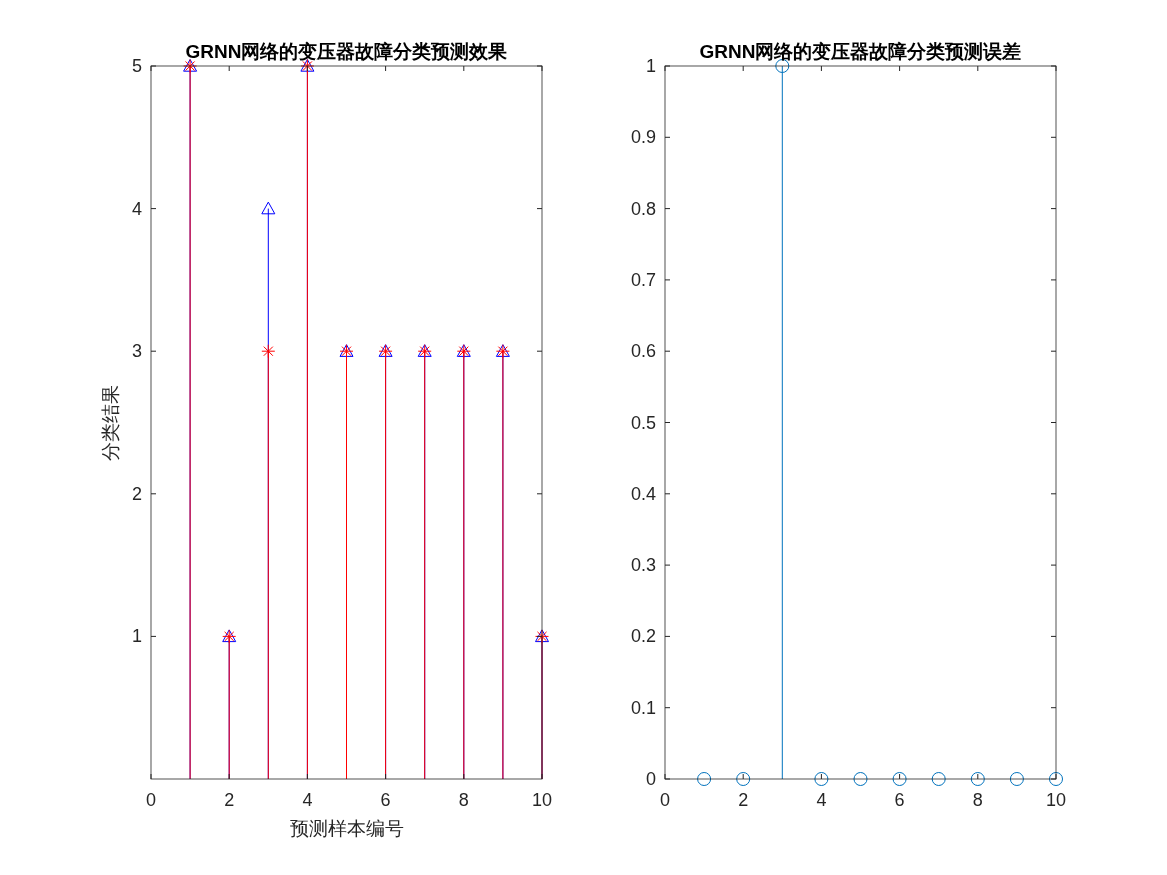 This screenshot has width=1167, height=875. Describe the element at coordinates (643, 707) in the screenshot. I see `y-tick-label: 0.1` at that location.